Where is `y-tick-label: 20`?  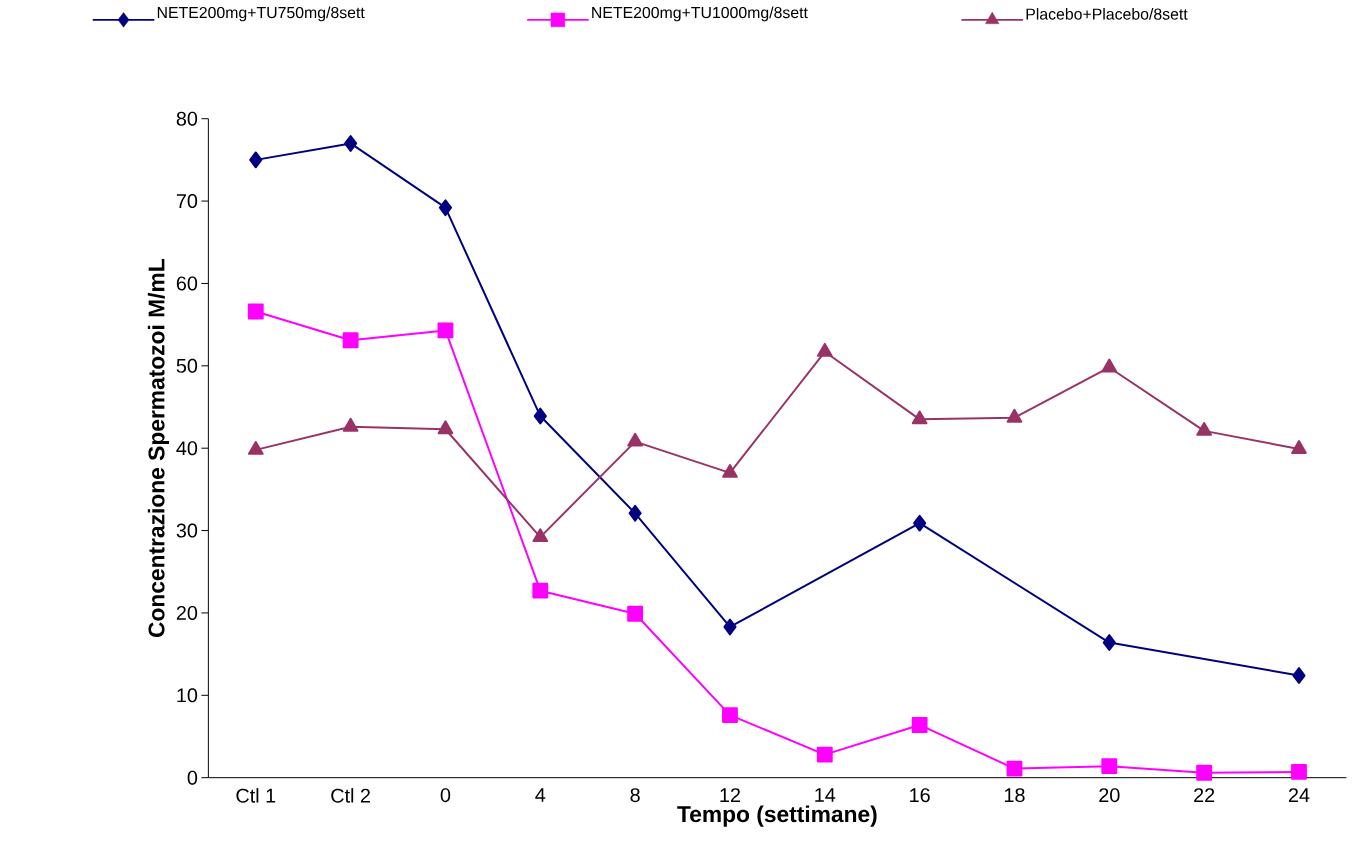
y-tick-label: 20 is located at coordinates (187, 613).